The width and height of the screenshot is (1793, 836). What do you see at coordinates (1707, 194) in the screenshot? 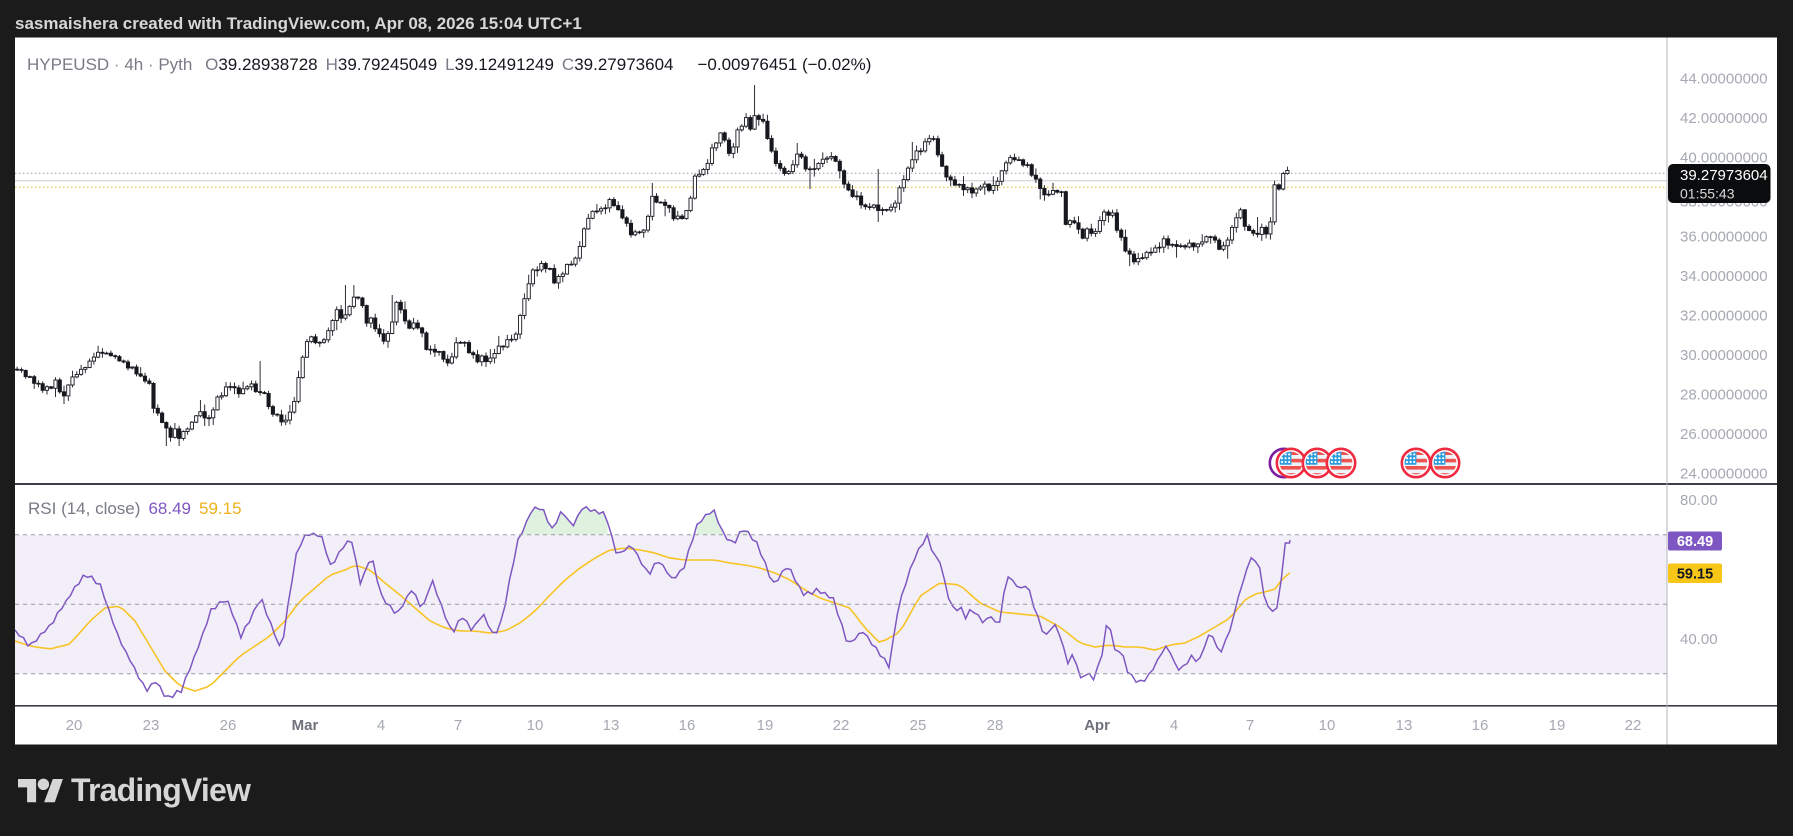
I see `svg-text: 01:55:43` at bounding box center [1707, 194].